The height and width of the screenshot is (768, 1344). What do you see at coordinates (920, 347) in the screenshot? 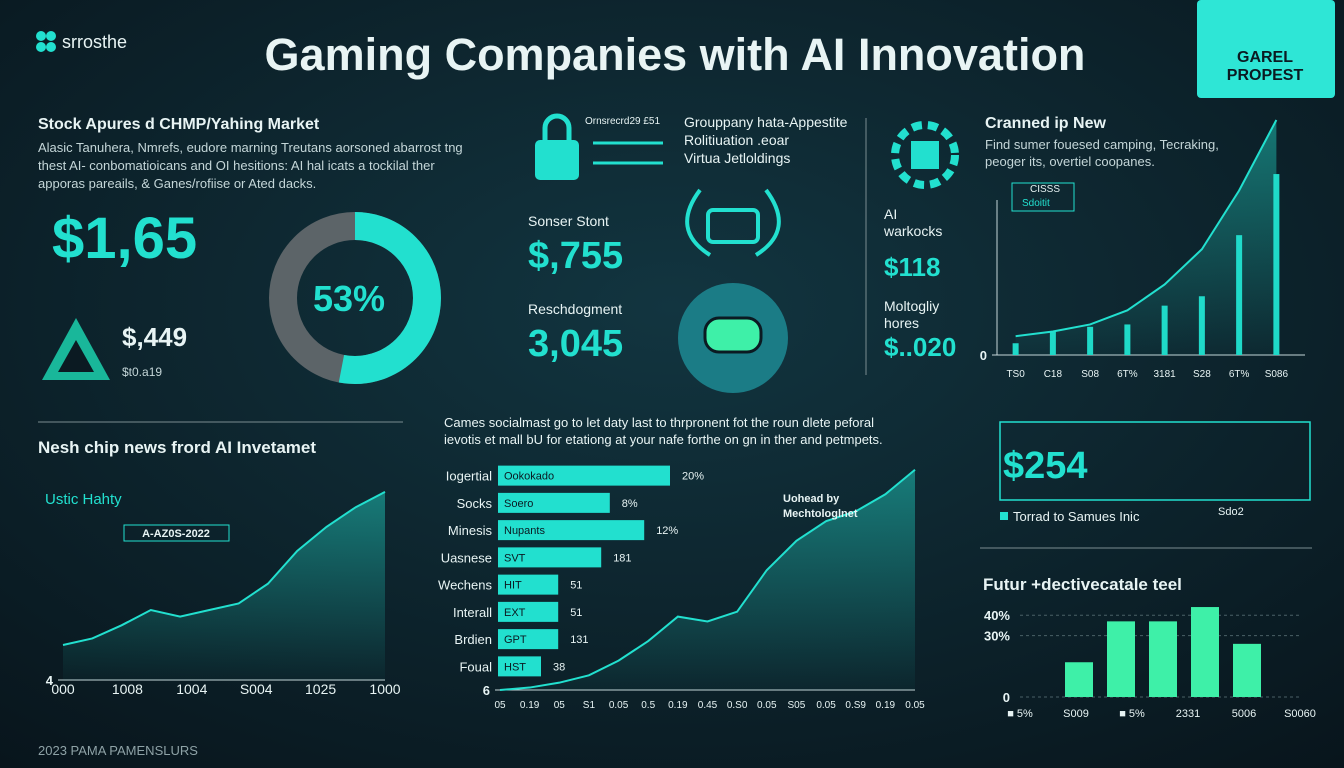
I see `ai-value: $..020` at bounding box center [920, 347].